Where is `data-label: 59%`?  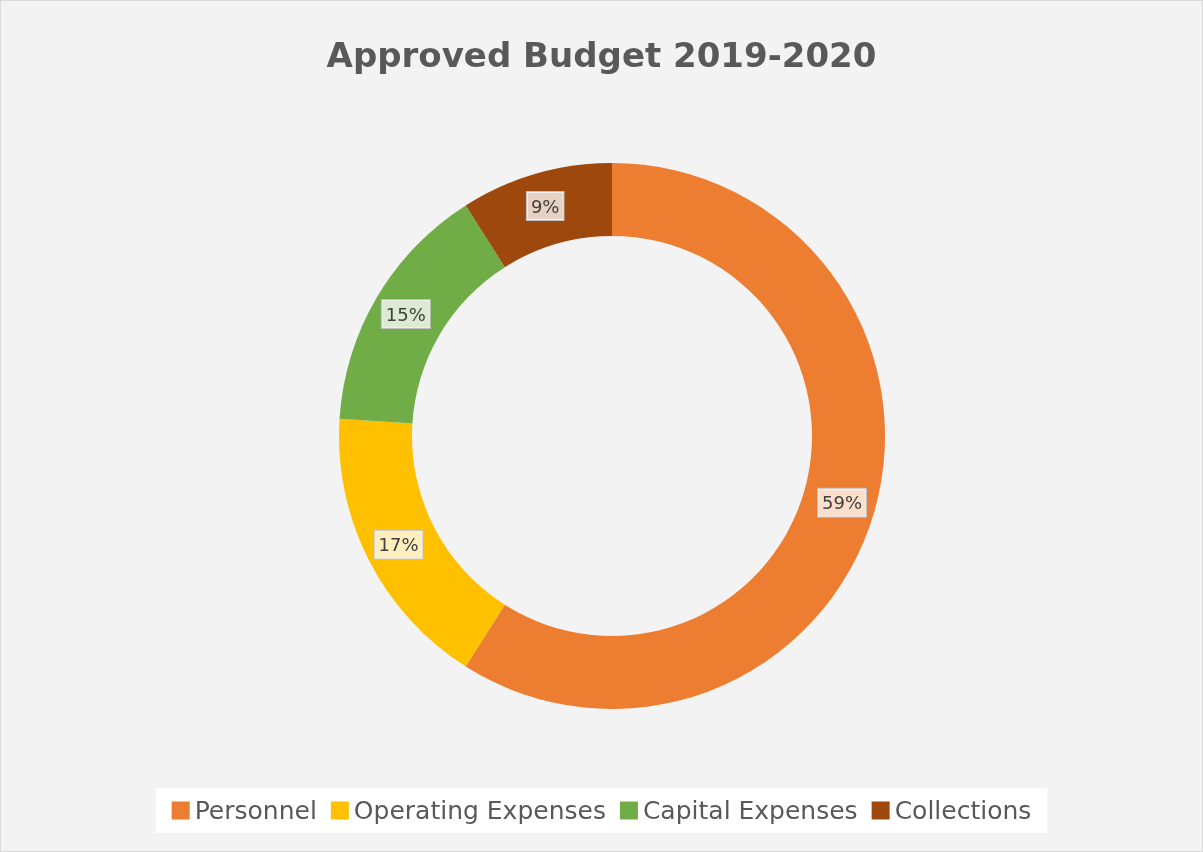 data-label: 59% is located at coordinates (841, 503).